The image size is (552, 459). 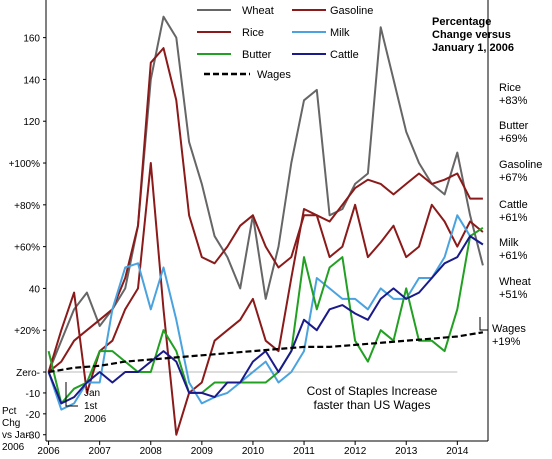 I want to click on y-tick-label: +60%, so click(x=27, y=248).